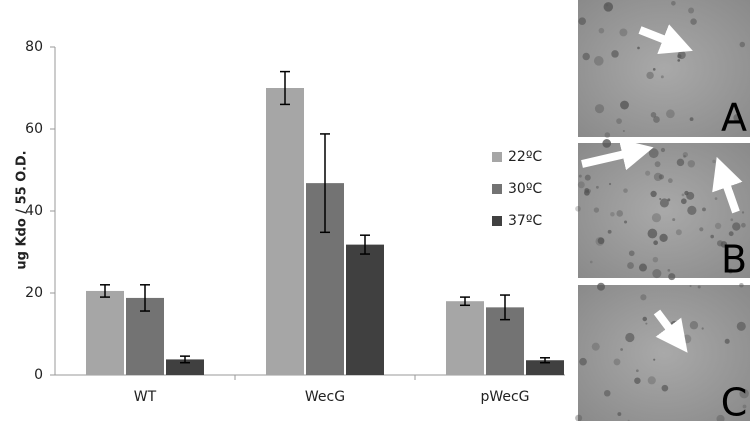 This screenshot has height=421, width=750. I want to click on y-axis-label: ug Kdo / 55 O.D., so click(22, 209).